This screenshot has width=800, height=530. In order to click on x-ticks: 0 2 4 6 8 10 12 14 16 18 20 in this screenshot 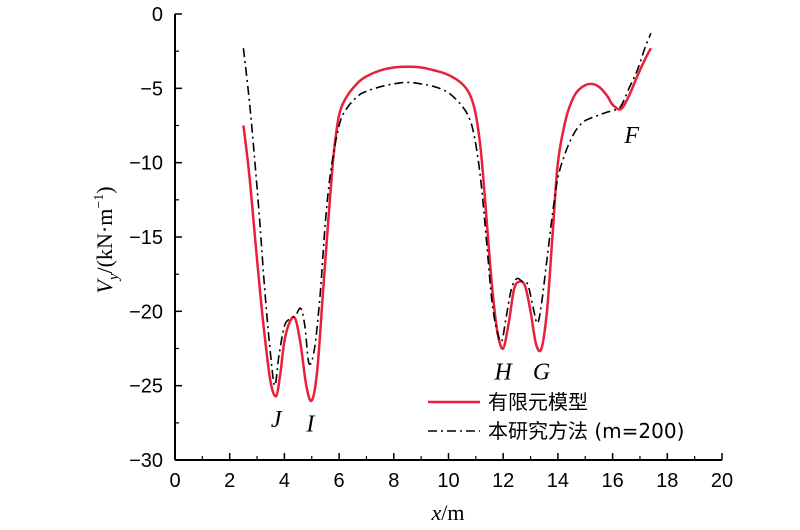, I will do `click(451, 472)`.